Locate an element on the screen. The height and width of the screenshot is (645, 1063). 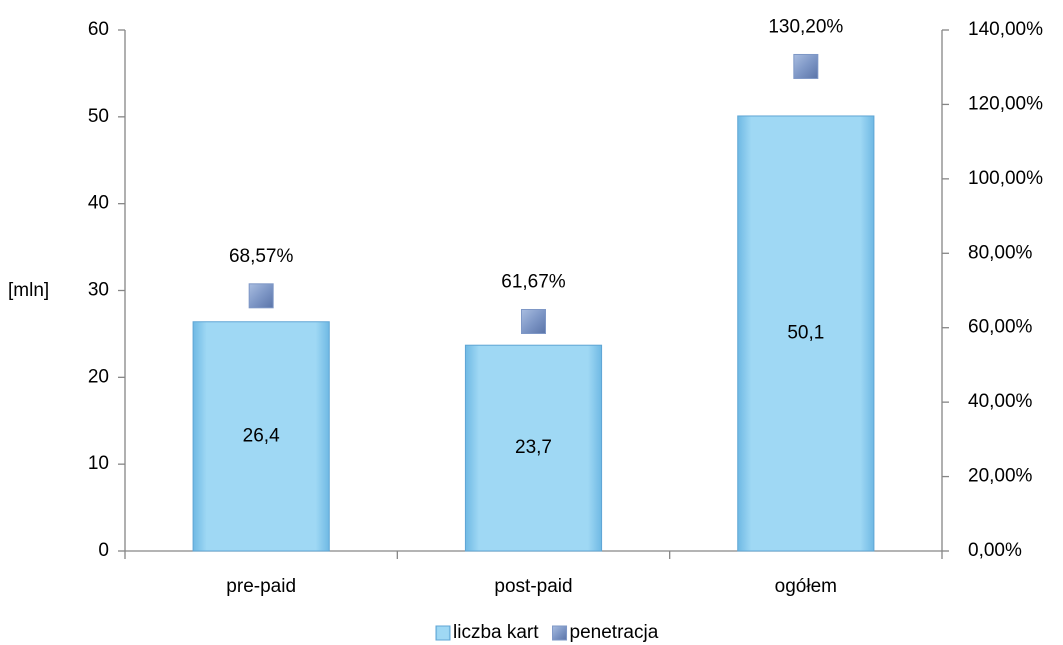
y2-tick-label: 120,00% is located at coordinates (1005, 103).